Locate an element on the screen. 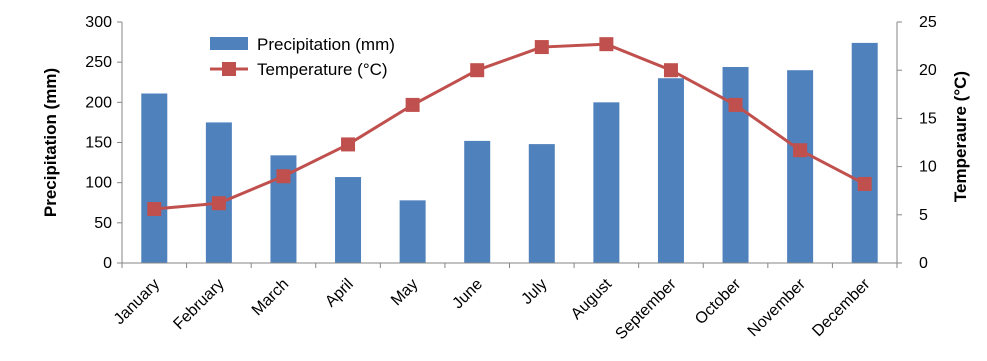 The image size is (987, 361). y-tick-label: 0 is located at coordinates (107, 263).